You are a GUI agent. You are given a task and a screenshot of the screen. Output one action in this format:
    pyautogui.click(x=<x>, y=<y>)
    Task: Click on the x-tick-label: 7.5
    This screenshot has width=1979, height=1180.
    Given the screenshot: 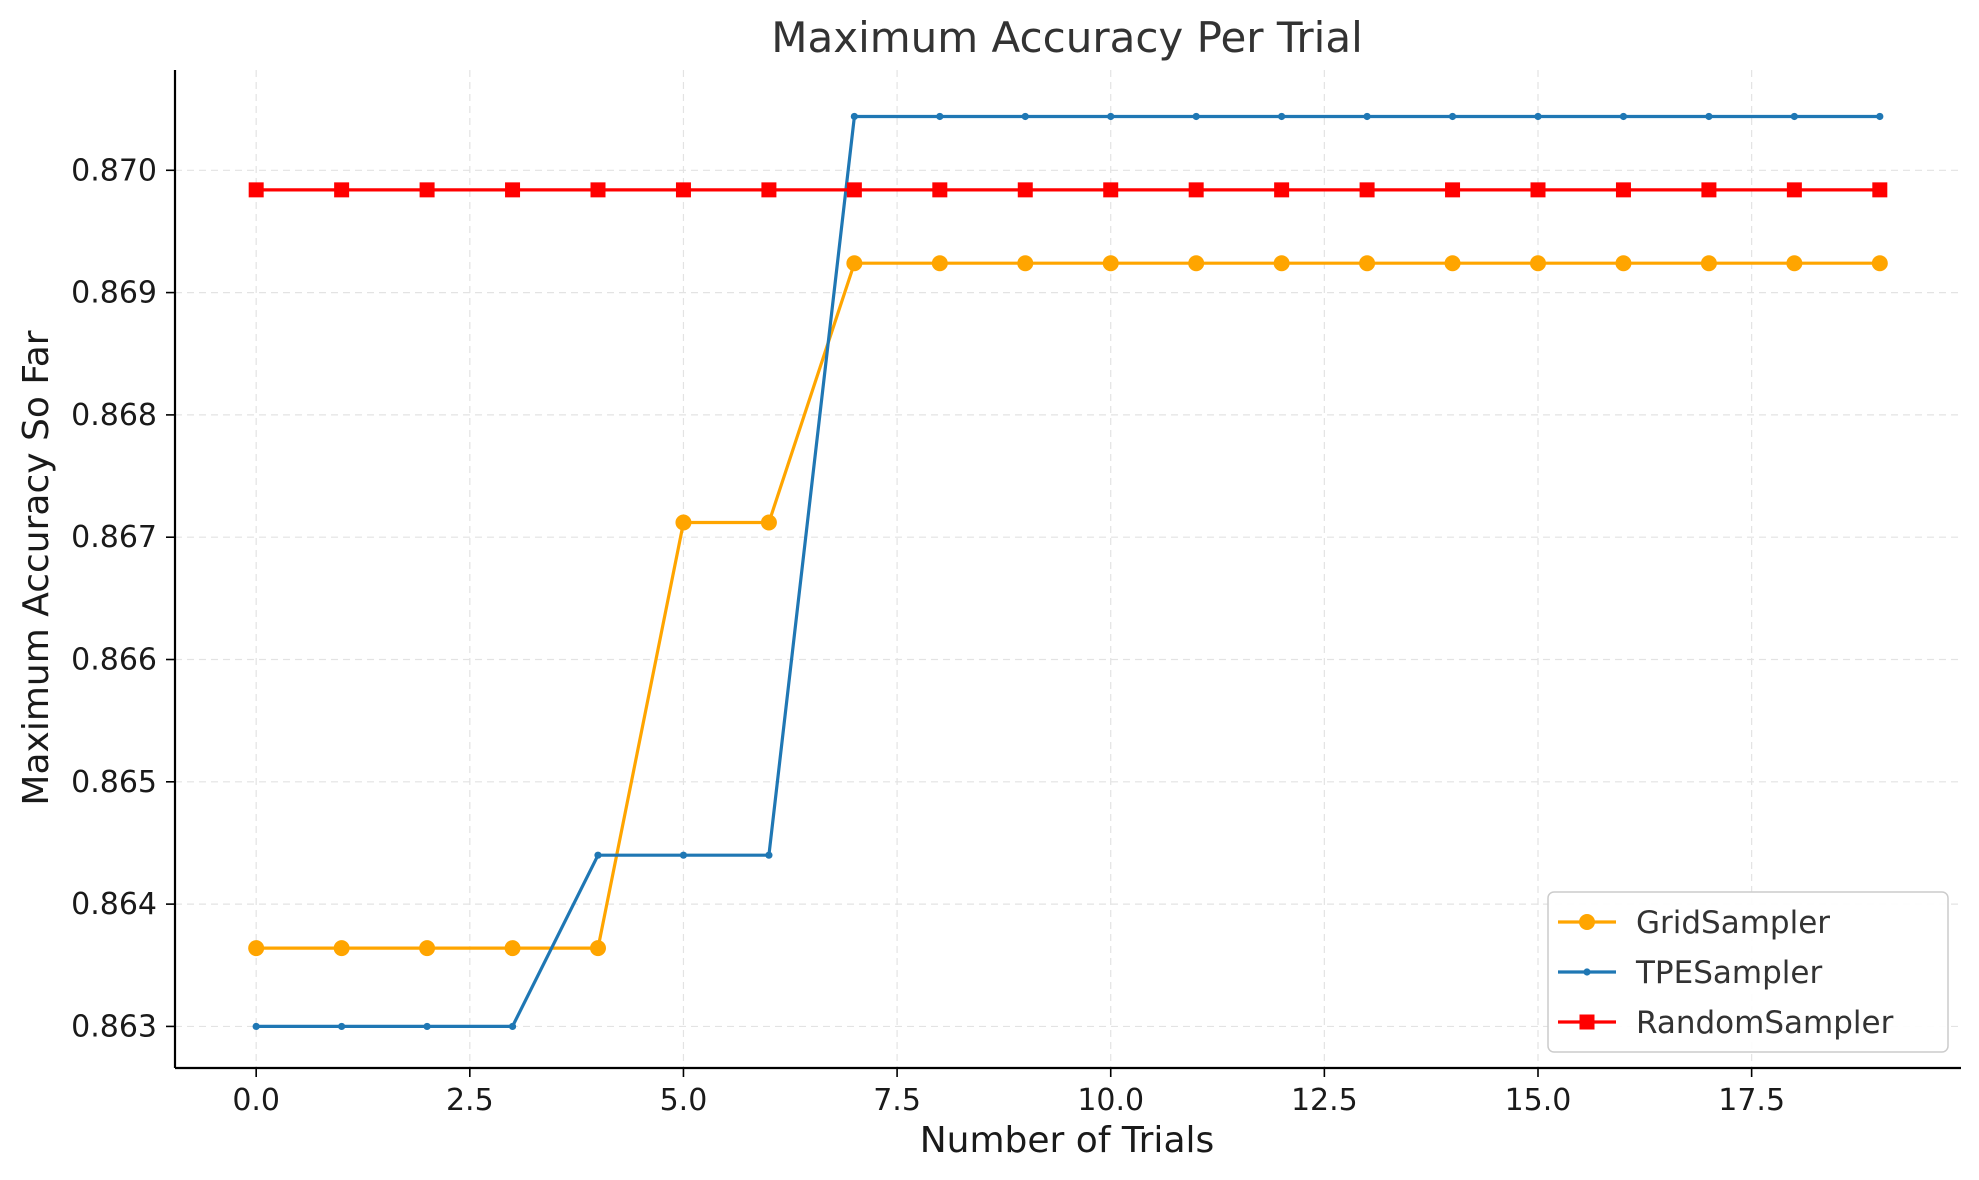 What is the action you would take?
    pyautogui.click(x=897, y=1100)
    